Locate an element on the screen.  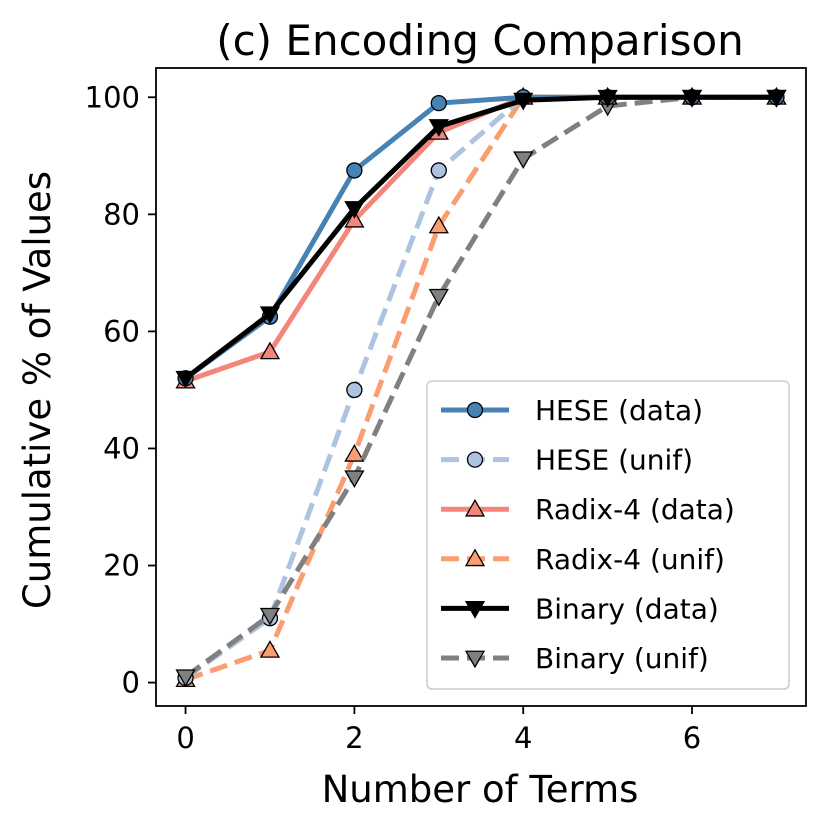
legend-marker-radix-4-unif is located at coordinates (475, 557).